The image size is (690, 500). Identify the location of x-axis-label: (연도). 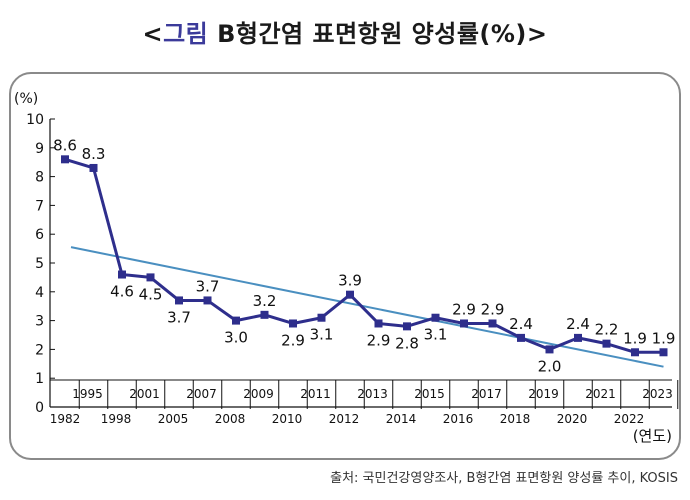
(652, 436).